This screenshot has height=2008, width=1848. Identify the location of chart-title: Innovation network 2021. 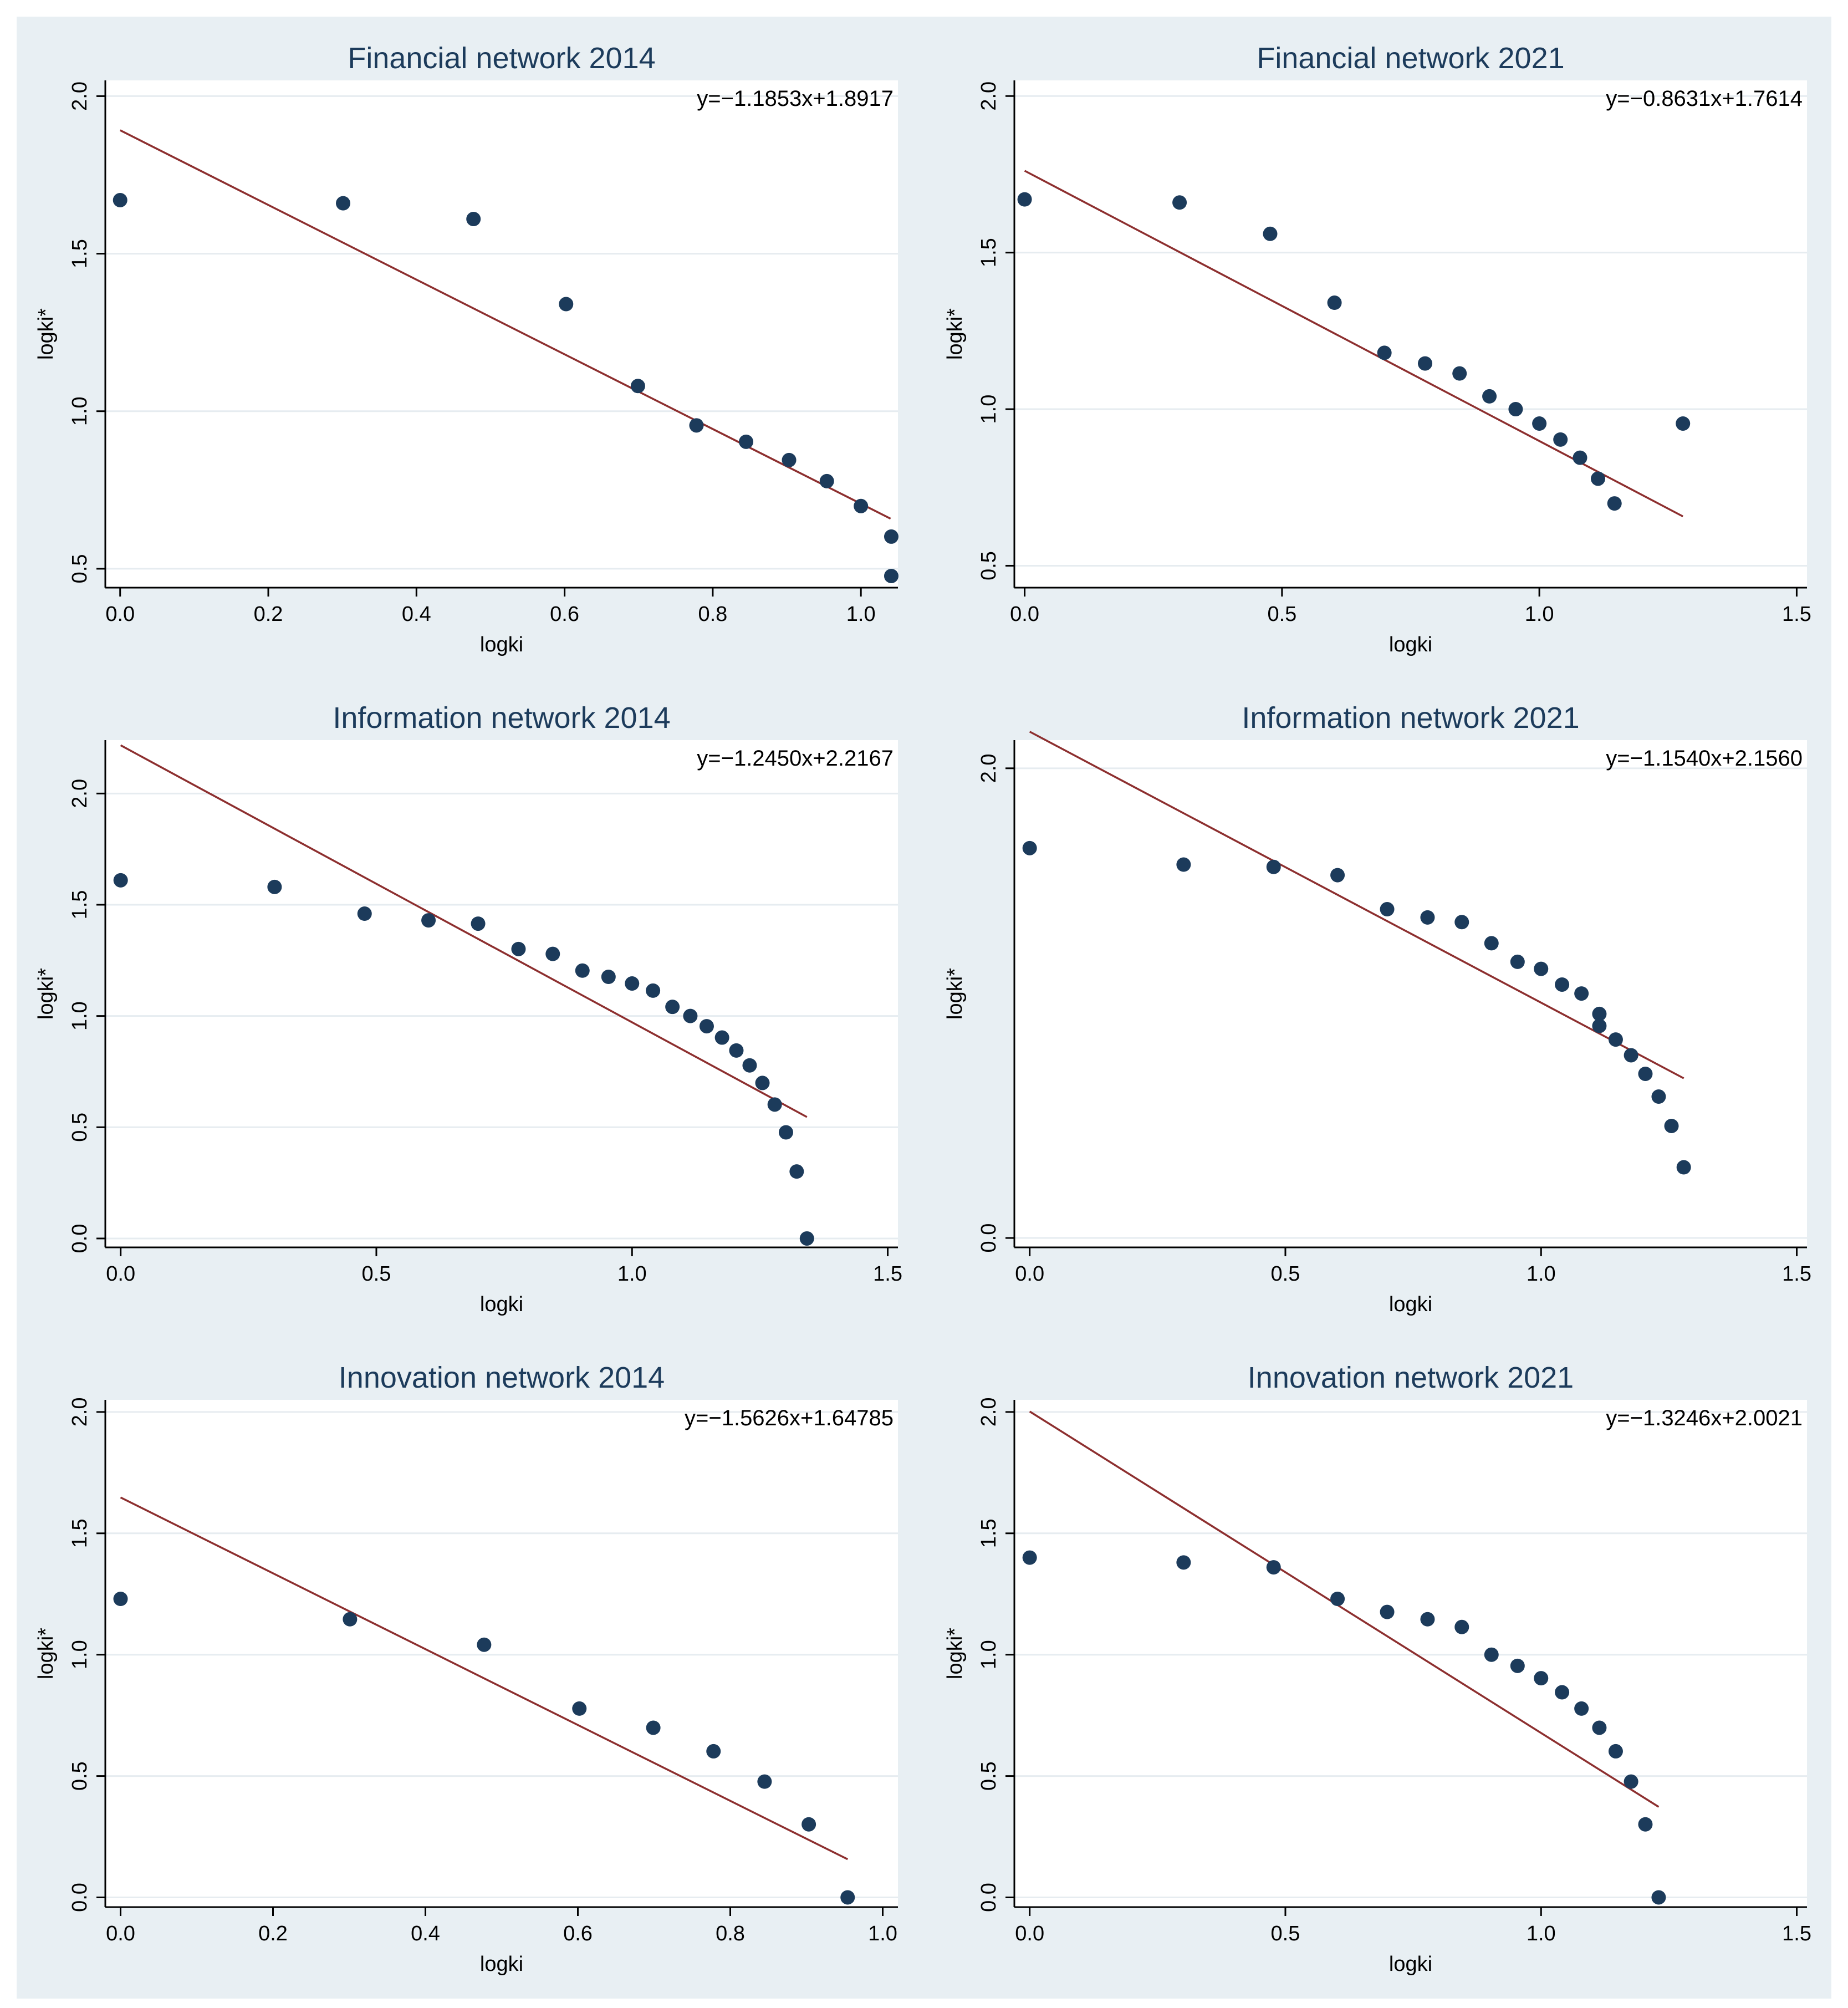
(1411, 1377).